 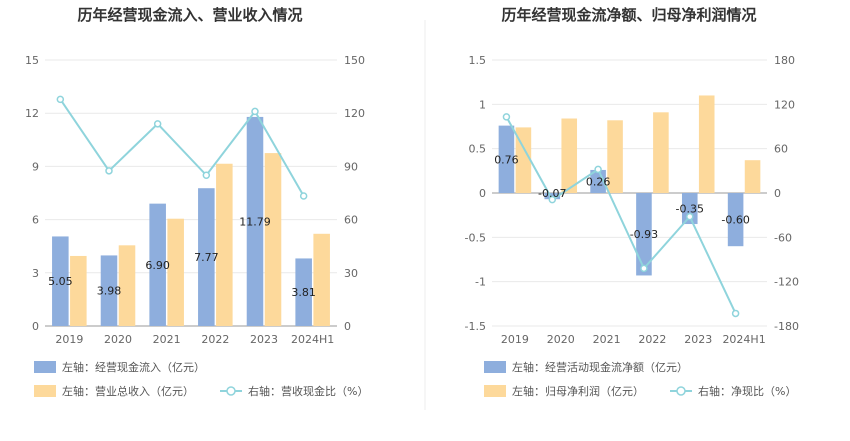 I want to click on right-tick-label: 120, so click(x=354, y=113).